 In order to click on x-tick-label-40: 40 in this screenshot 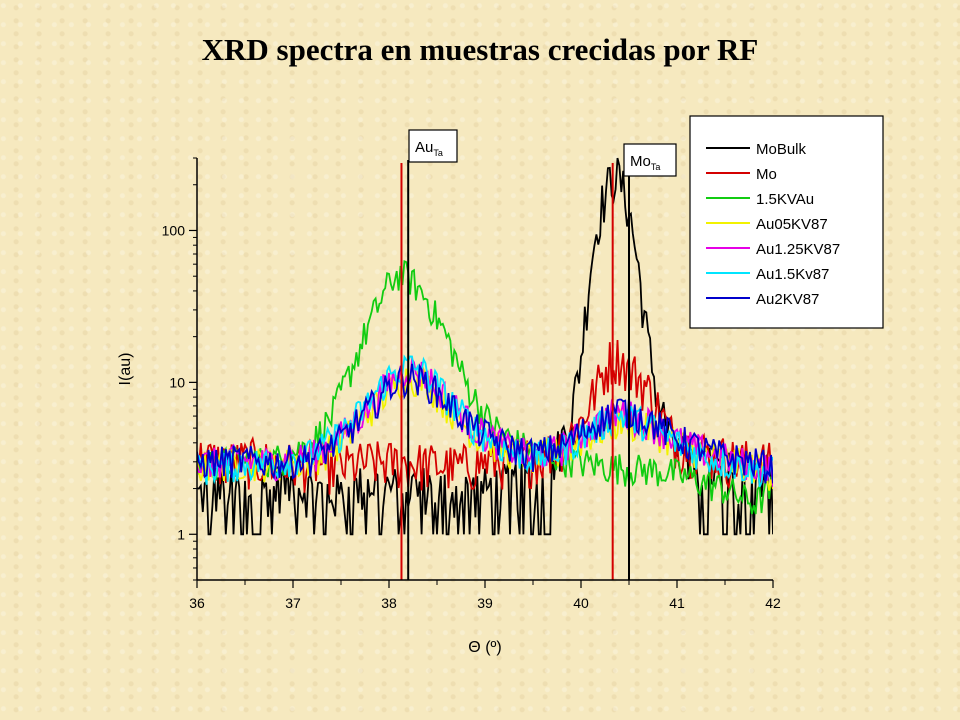, I will do `click(581, 603)`.